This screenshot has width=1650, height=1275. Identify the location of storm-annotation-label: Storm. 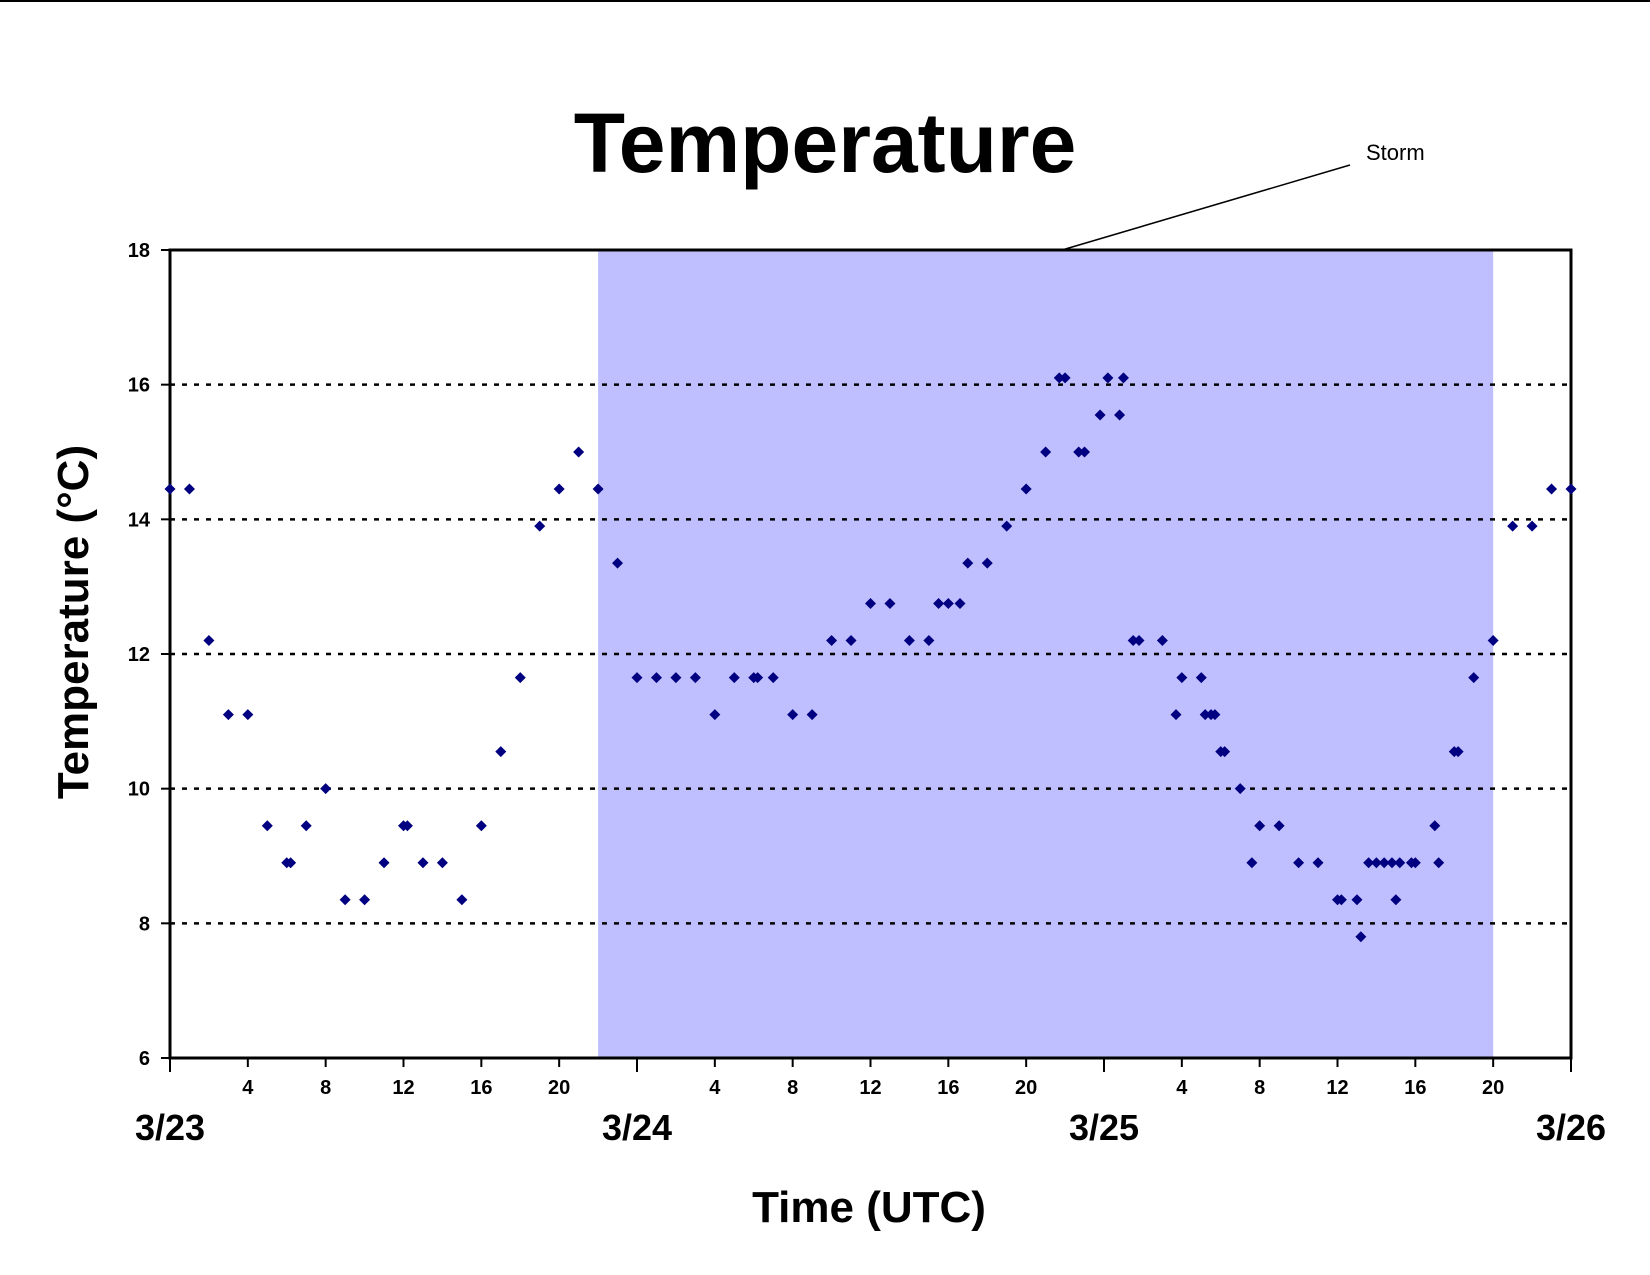
(1395, 152).